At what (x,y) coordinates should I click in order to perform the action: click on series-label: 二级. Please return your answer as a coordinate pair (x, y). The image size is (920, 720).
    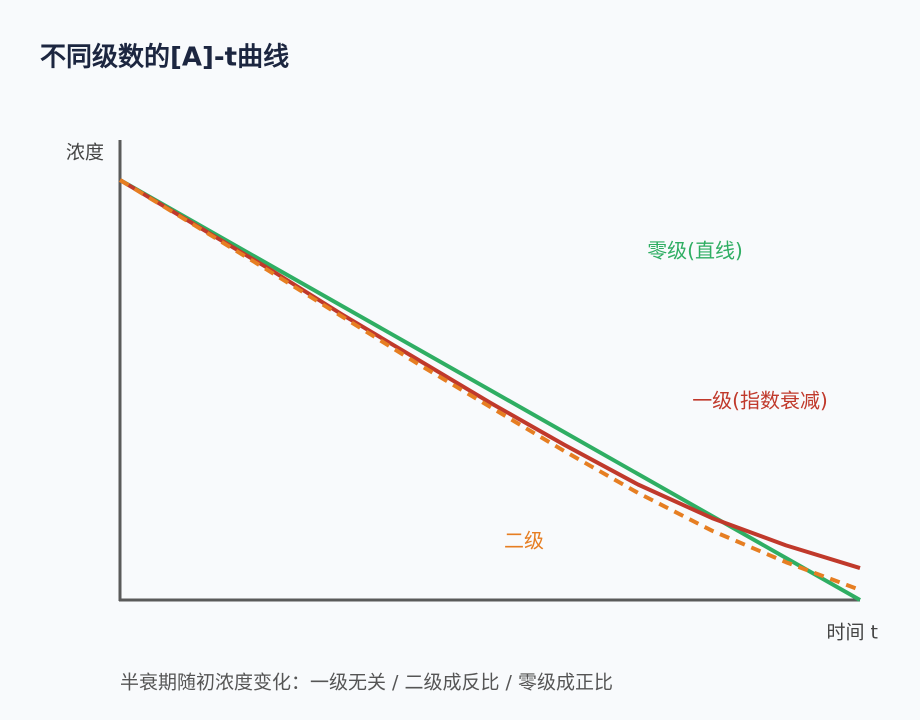
    Looking at the image, I should click on (524, 541).